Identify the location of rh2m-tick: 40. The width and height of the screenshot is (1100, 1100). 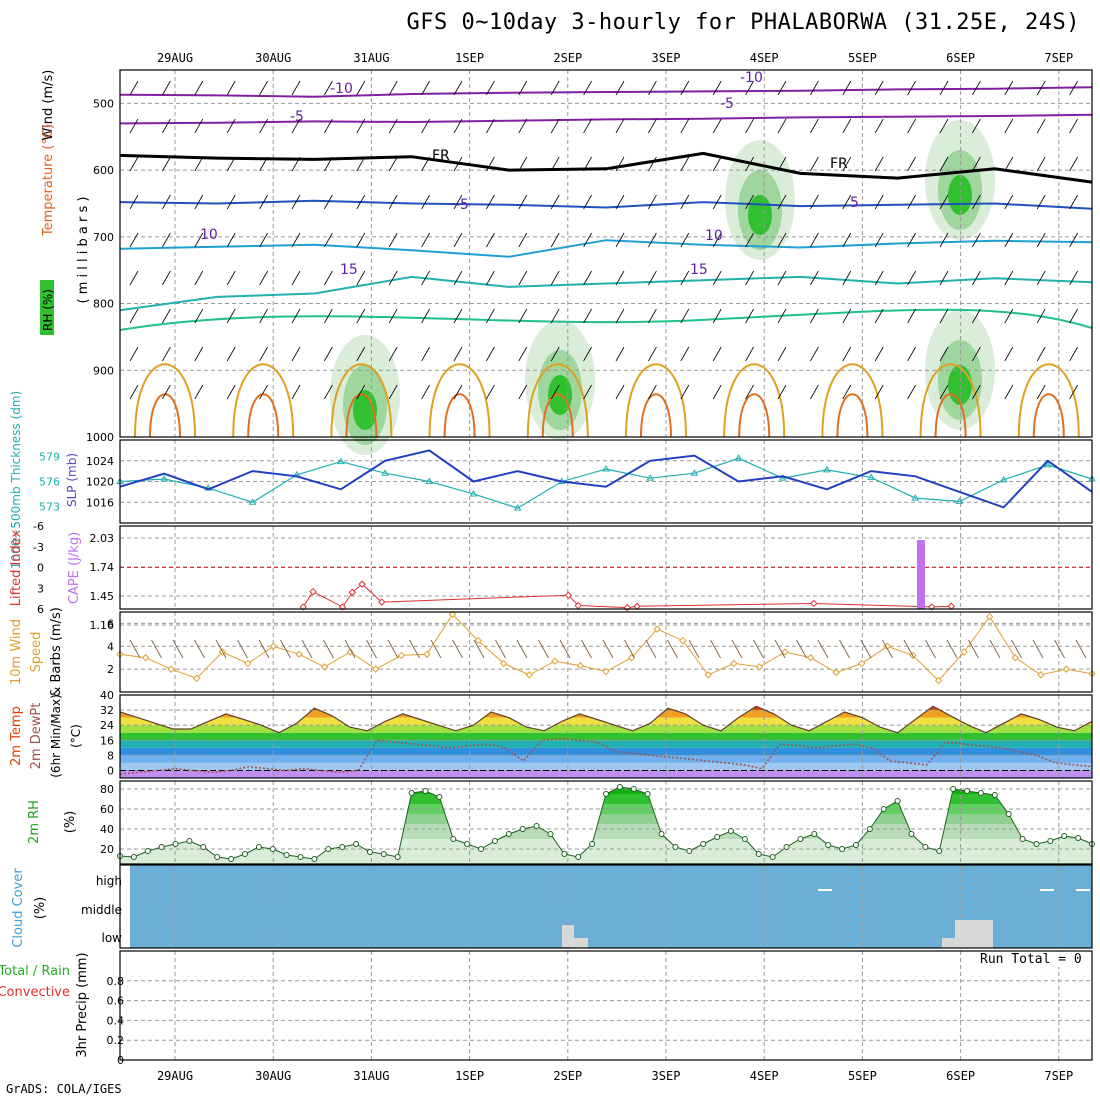
(107, 829).